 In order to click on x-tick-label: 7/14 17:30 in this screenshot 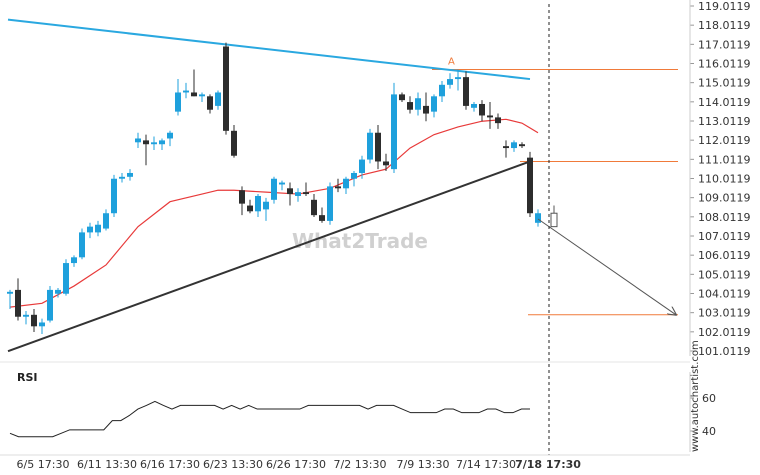, I will do `click(486, 464)`.